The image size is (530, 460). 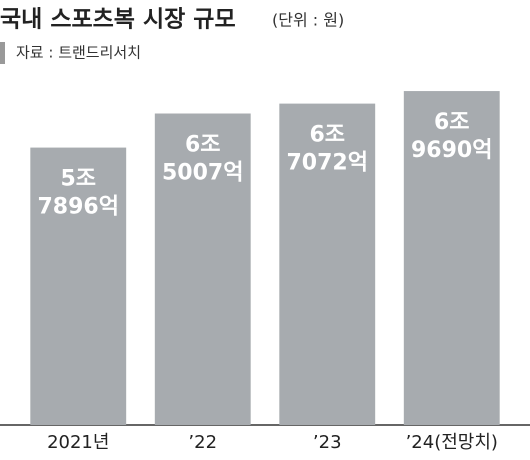 What do you see at coordinates (202, 442) in the screenshot?
I see `x-tick-label: ’22` at bounding box center [202, 442].